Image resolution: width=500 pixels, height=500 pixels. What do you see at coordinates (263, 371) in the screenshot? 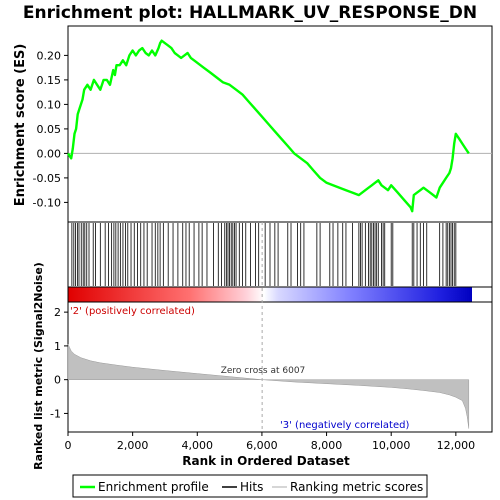
I see `zero-cross-annotation: Zero cross at 6007` at bounding box center [263, 371].